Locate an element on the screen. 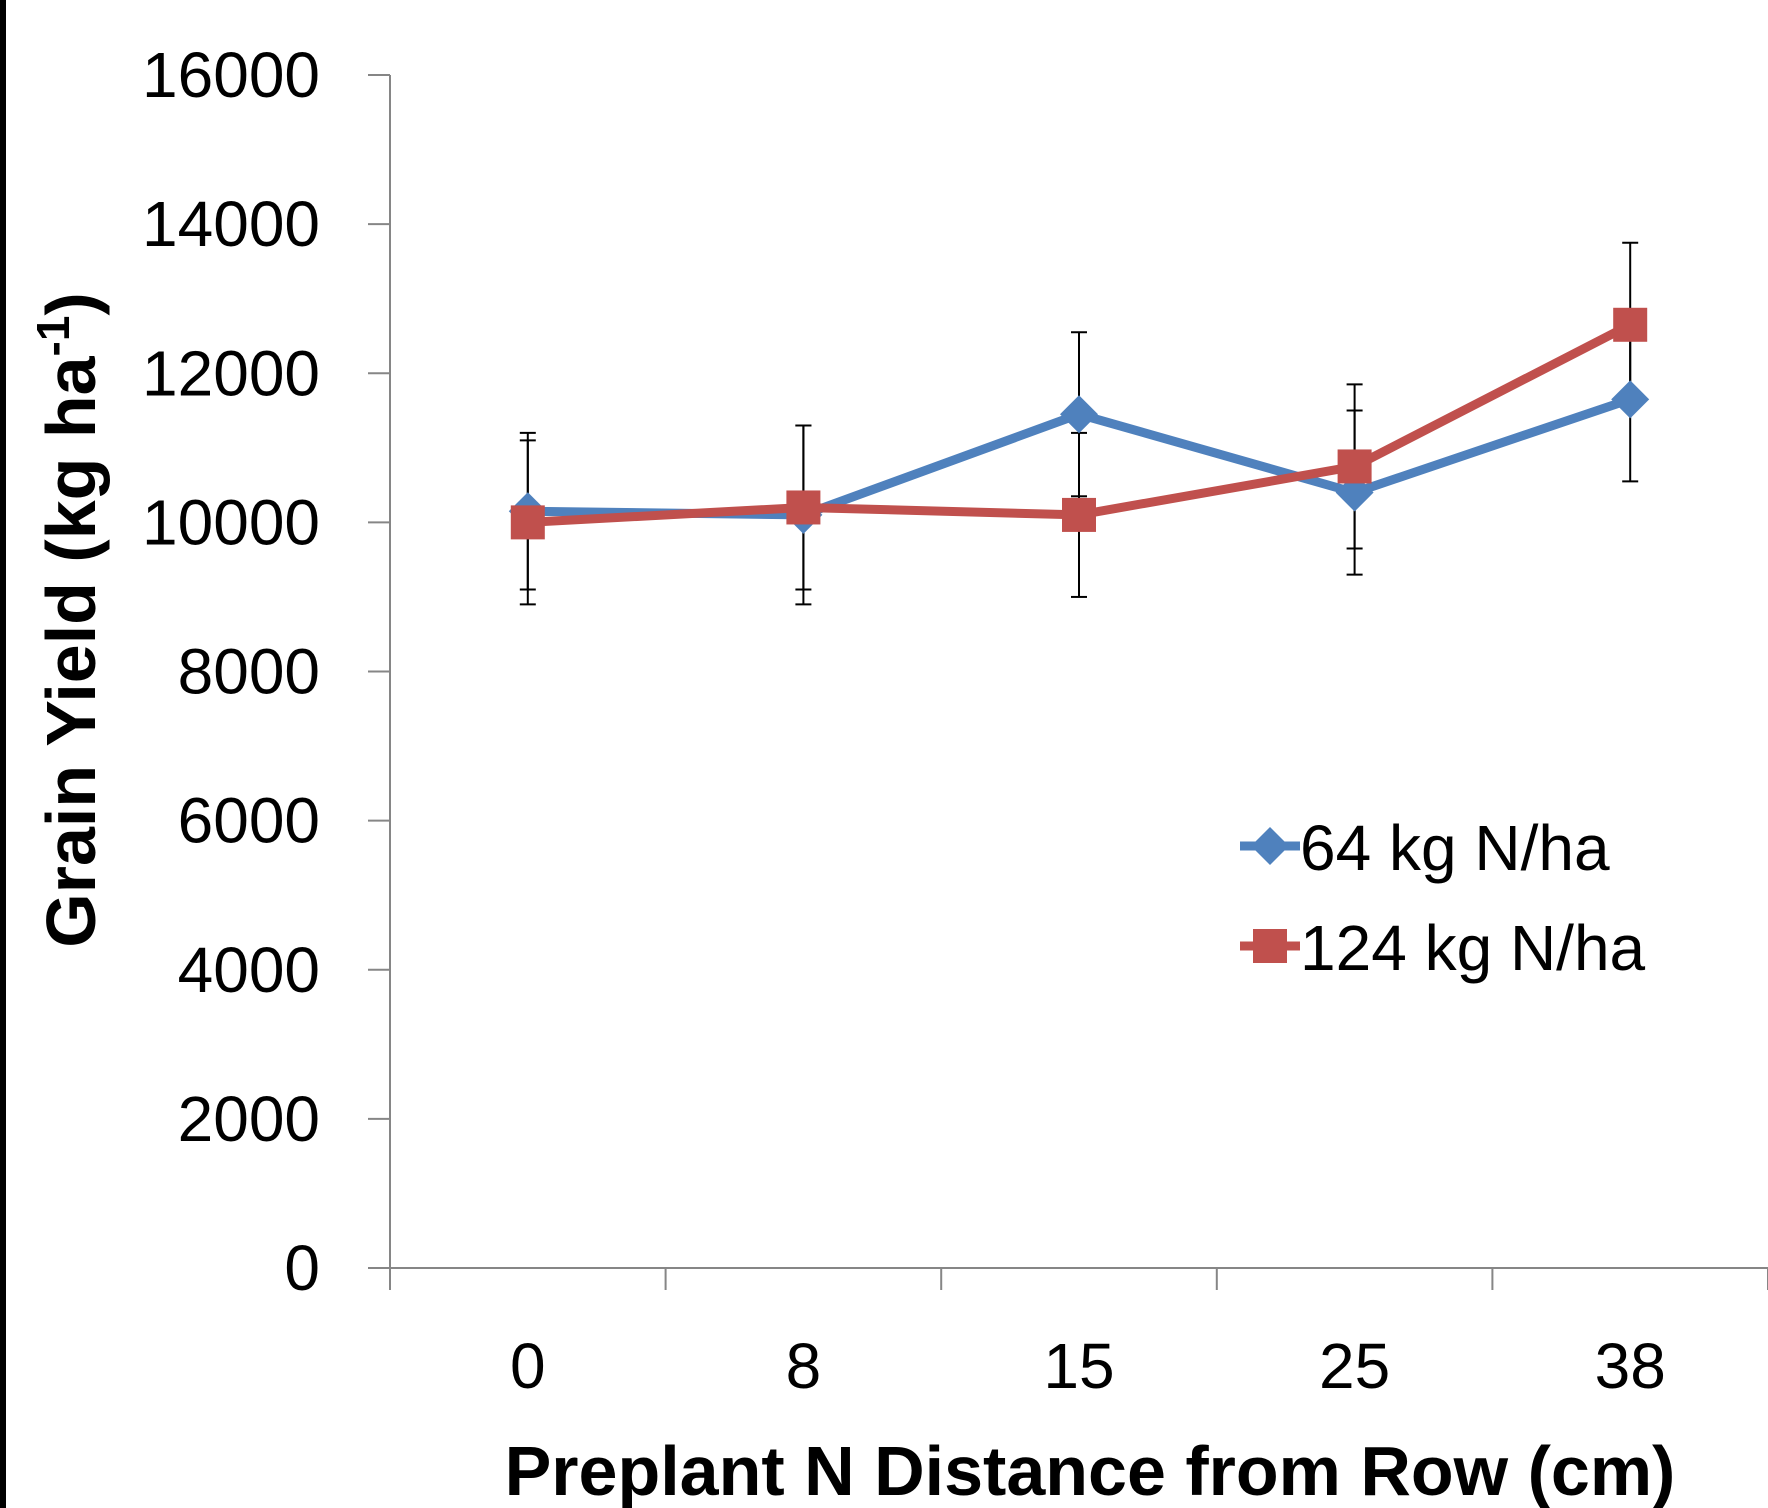 This screenshot has width=1768, height=1508. y-tick-label: 0 is located at coordinates (302, 1268).